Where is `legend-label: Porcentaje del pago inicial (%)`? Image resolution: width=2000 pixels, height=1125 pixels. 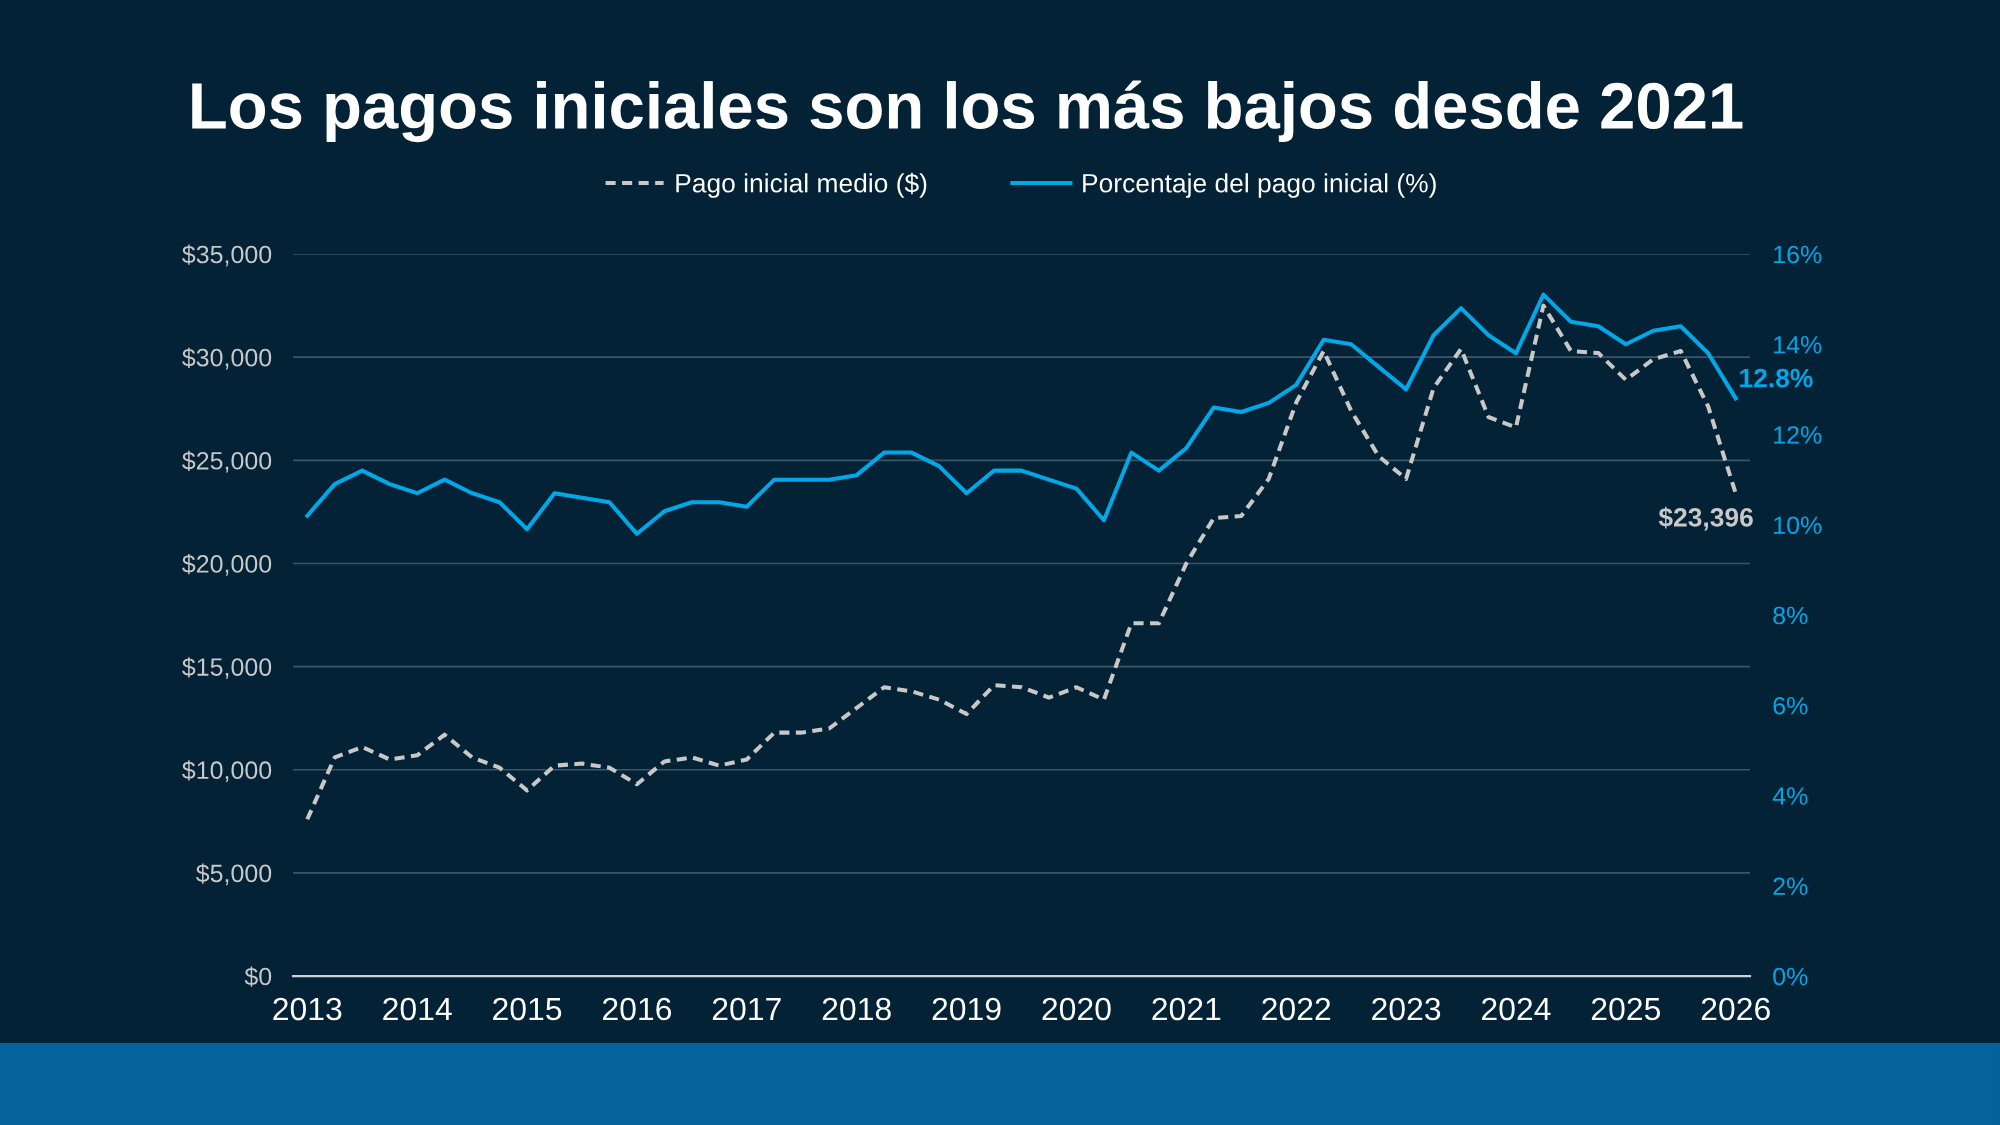 legend-label: Porcentaje del pago inicial (%) is located at coordinates (1259, 185).